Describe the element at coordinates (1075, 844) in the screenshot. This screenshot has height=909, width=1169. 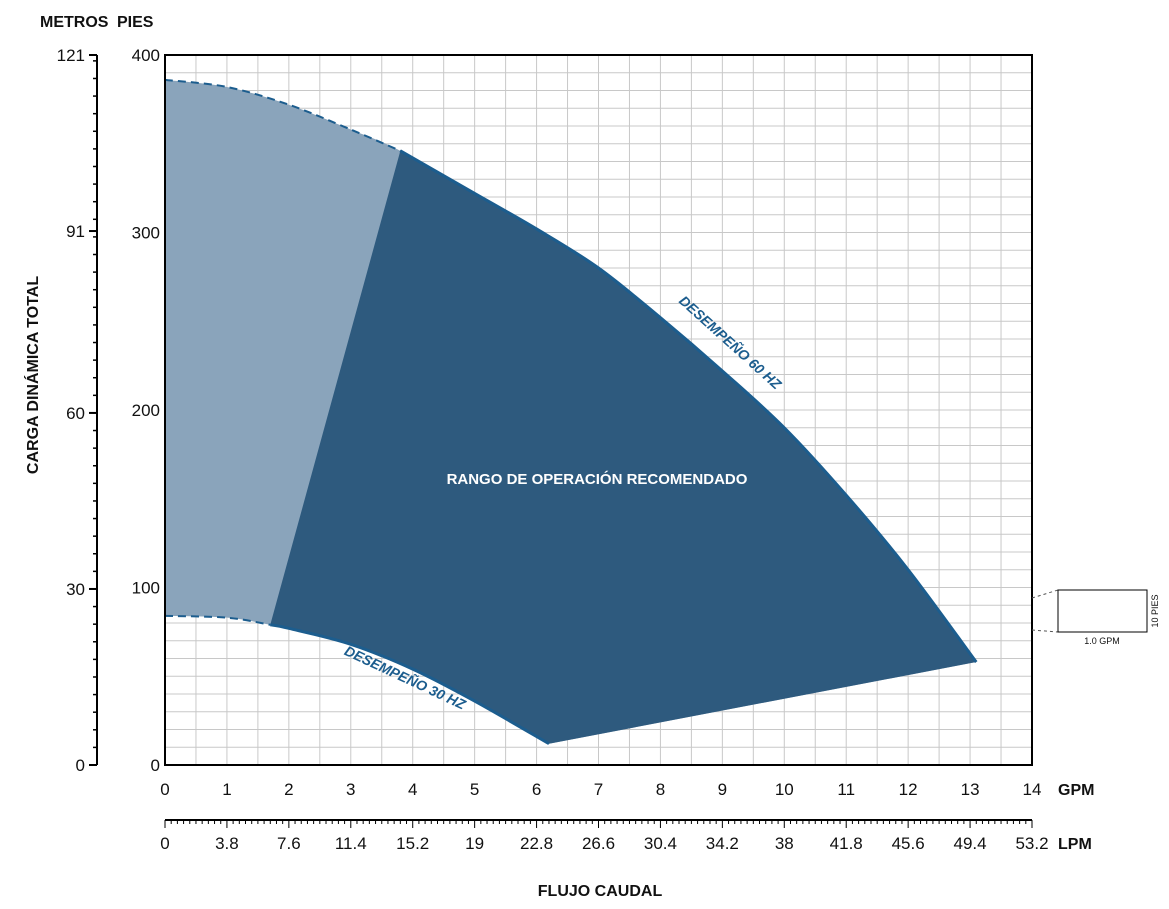
I see `lpm-unit-label: LPM` at that location.